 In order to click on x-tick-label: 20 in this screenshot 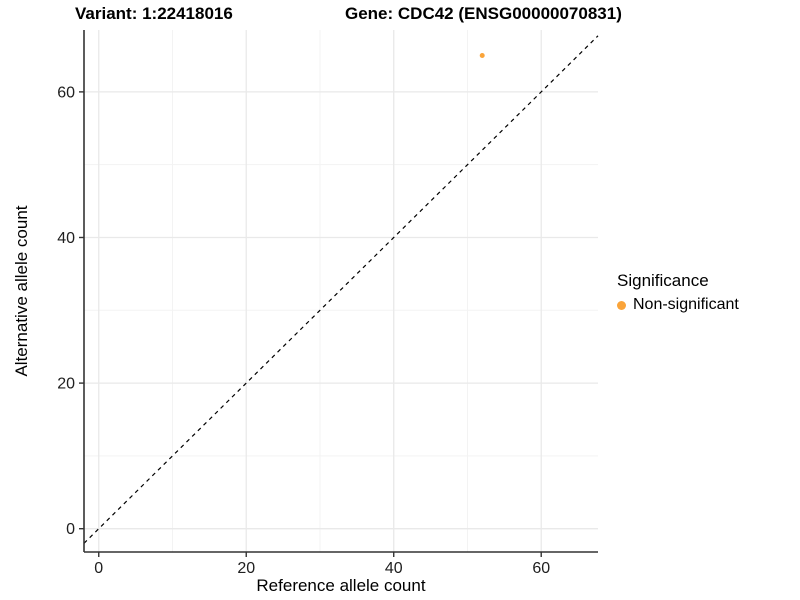, I will do `click(246, 568)`.